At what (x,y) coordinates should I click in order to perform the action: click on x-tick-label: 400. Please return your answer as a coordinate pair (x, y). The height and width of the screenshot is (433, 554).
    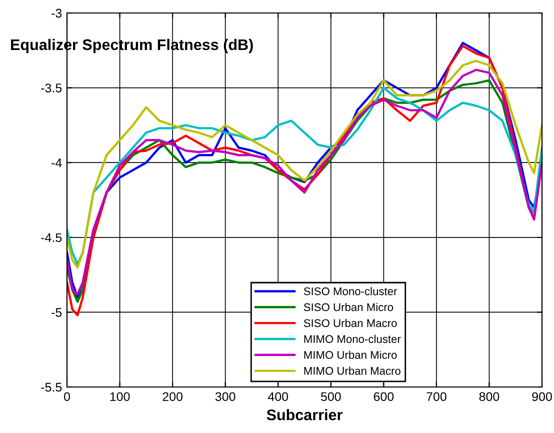
    Looking at the image, I should click on (278, 397).